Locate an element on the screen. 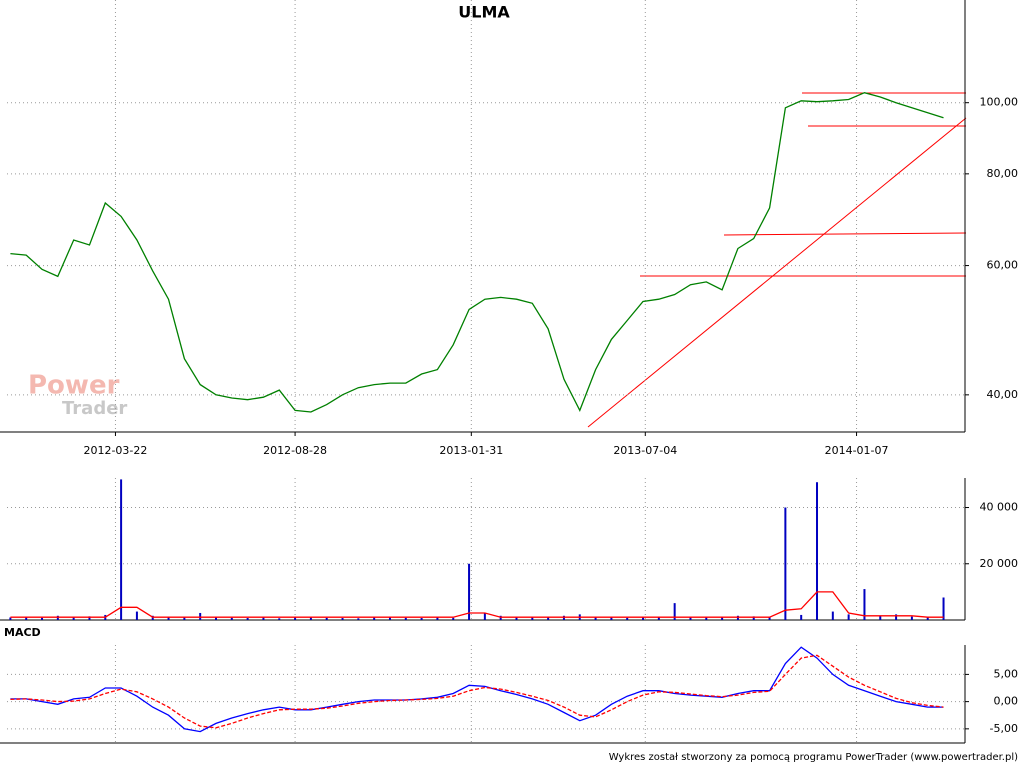 Image resolution: width=1024 pixels, height=768 pixels. x-tick-label: 2013-07-04 is located at coordinates (645, 450).